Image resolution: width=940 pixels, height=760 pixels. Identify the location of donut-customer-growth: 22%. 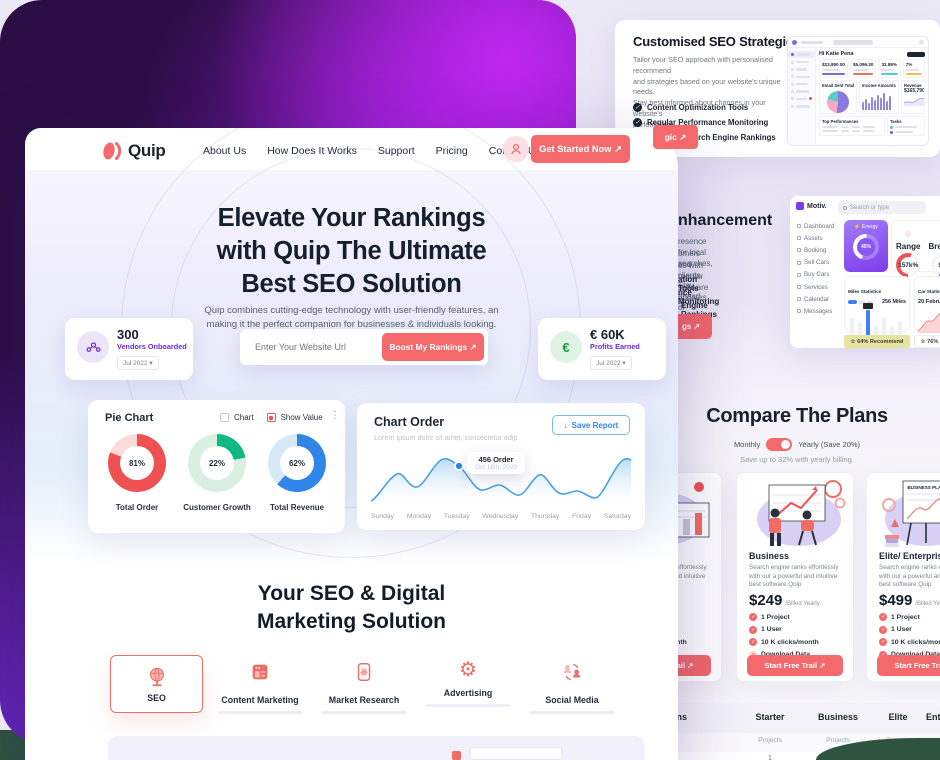
(217, 463).